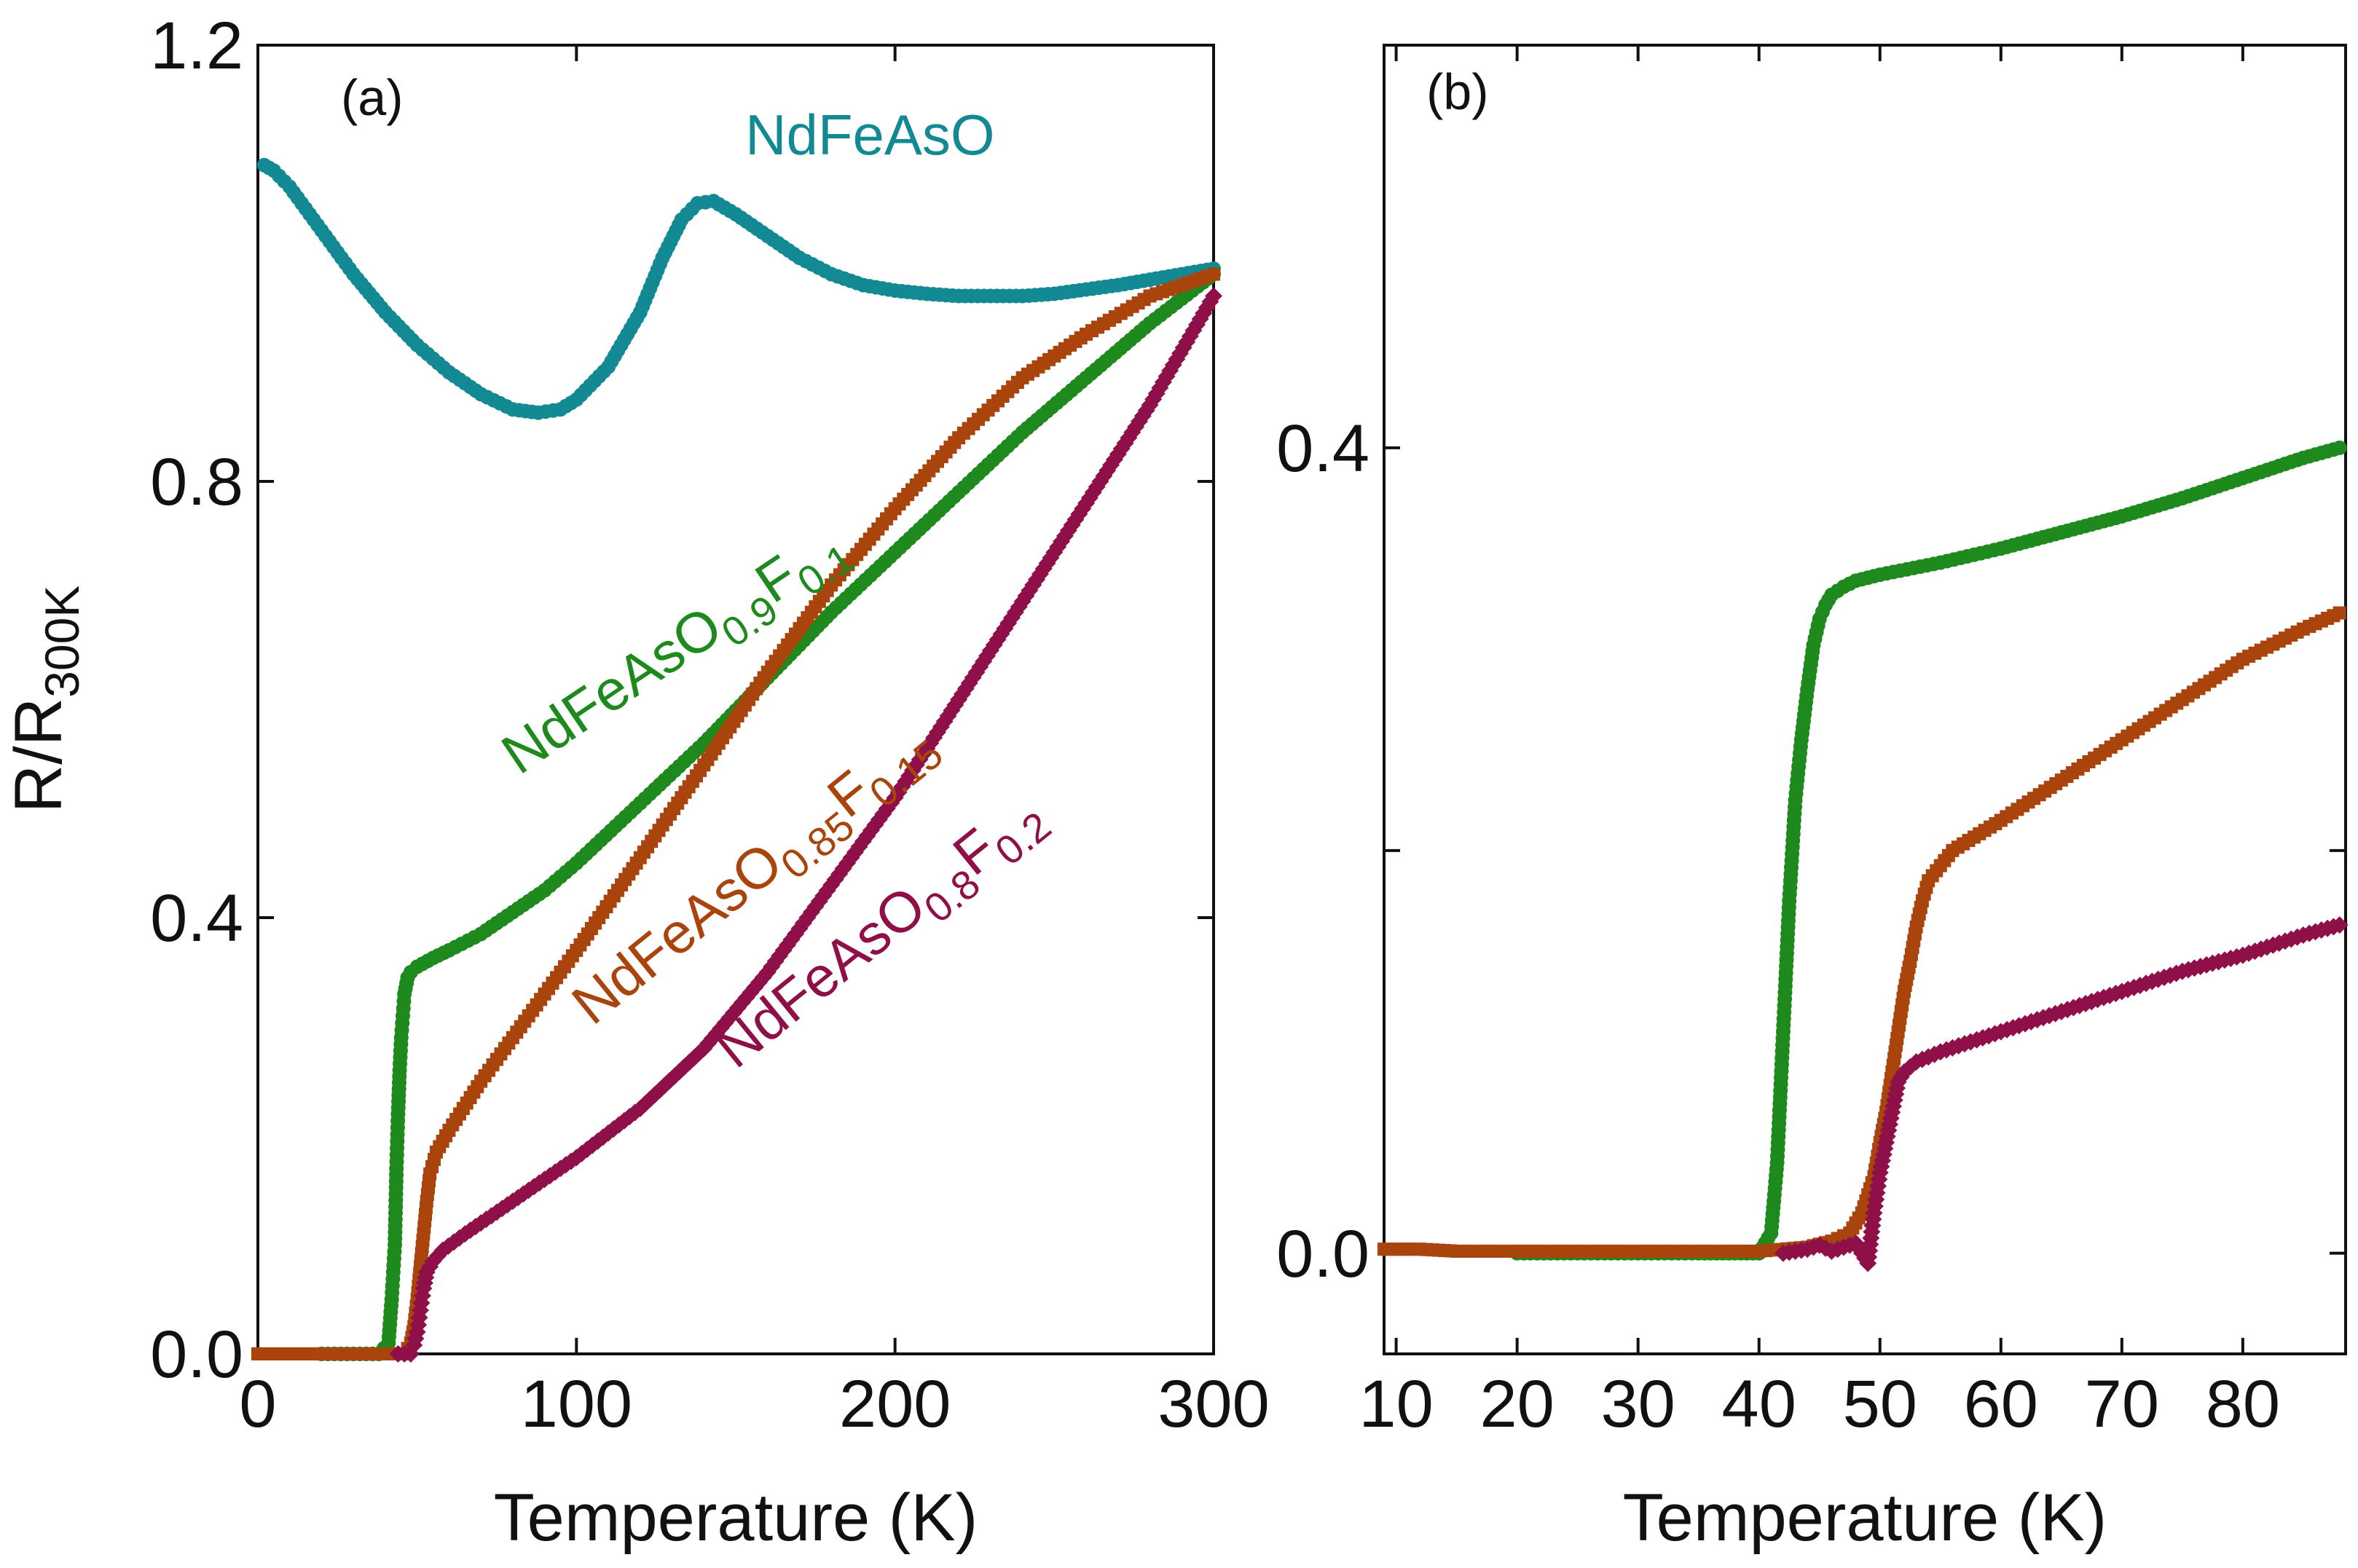 The width and height of the screenshot is (2358, 1568). Describe the element at coordinates (1214, 1404) in the screenshot. I see `a-xtick-label-3: 300` at that location.